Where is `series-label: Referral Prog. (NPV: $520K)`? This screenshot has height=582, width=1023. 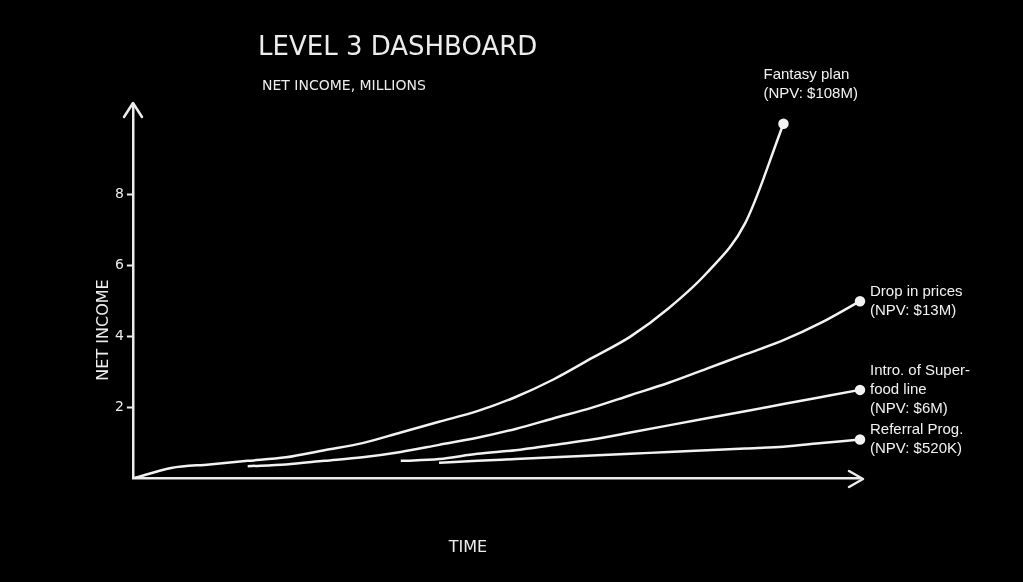
series-label: Referral Prog. (NPV: $520K) is located at coordinates (917, 438).